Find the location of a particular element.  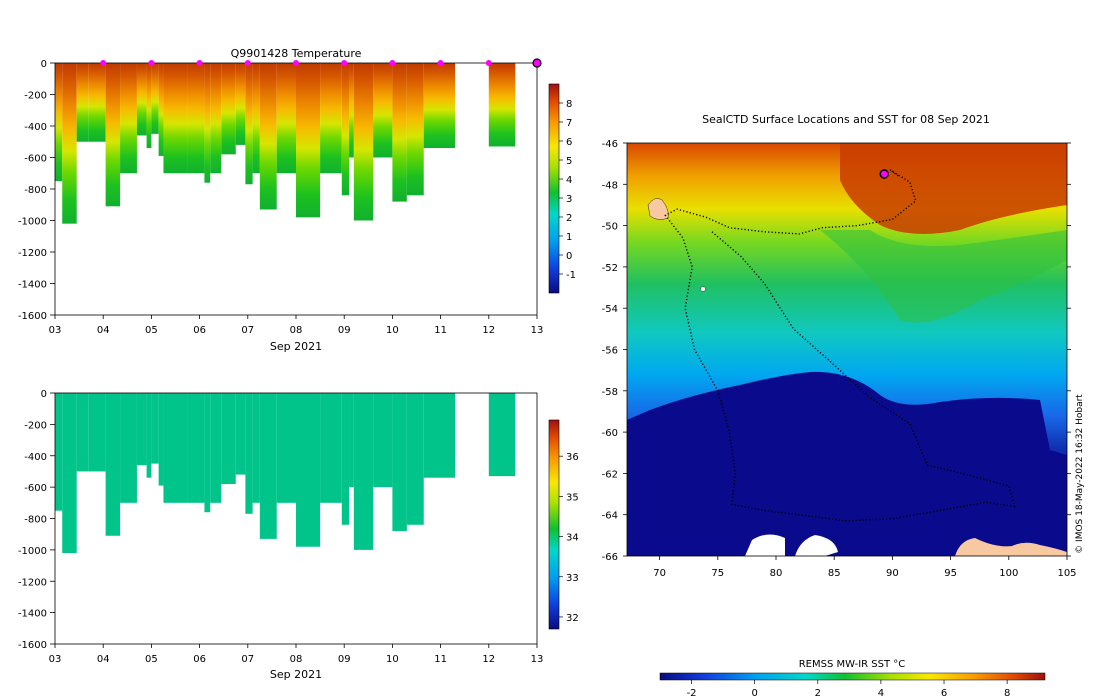

colorbar-tick-label: 33 is located at coordinates (572, 578).